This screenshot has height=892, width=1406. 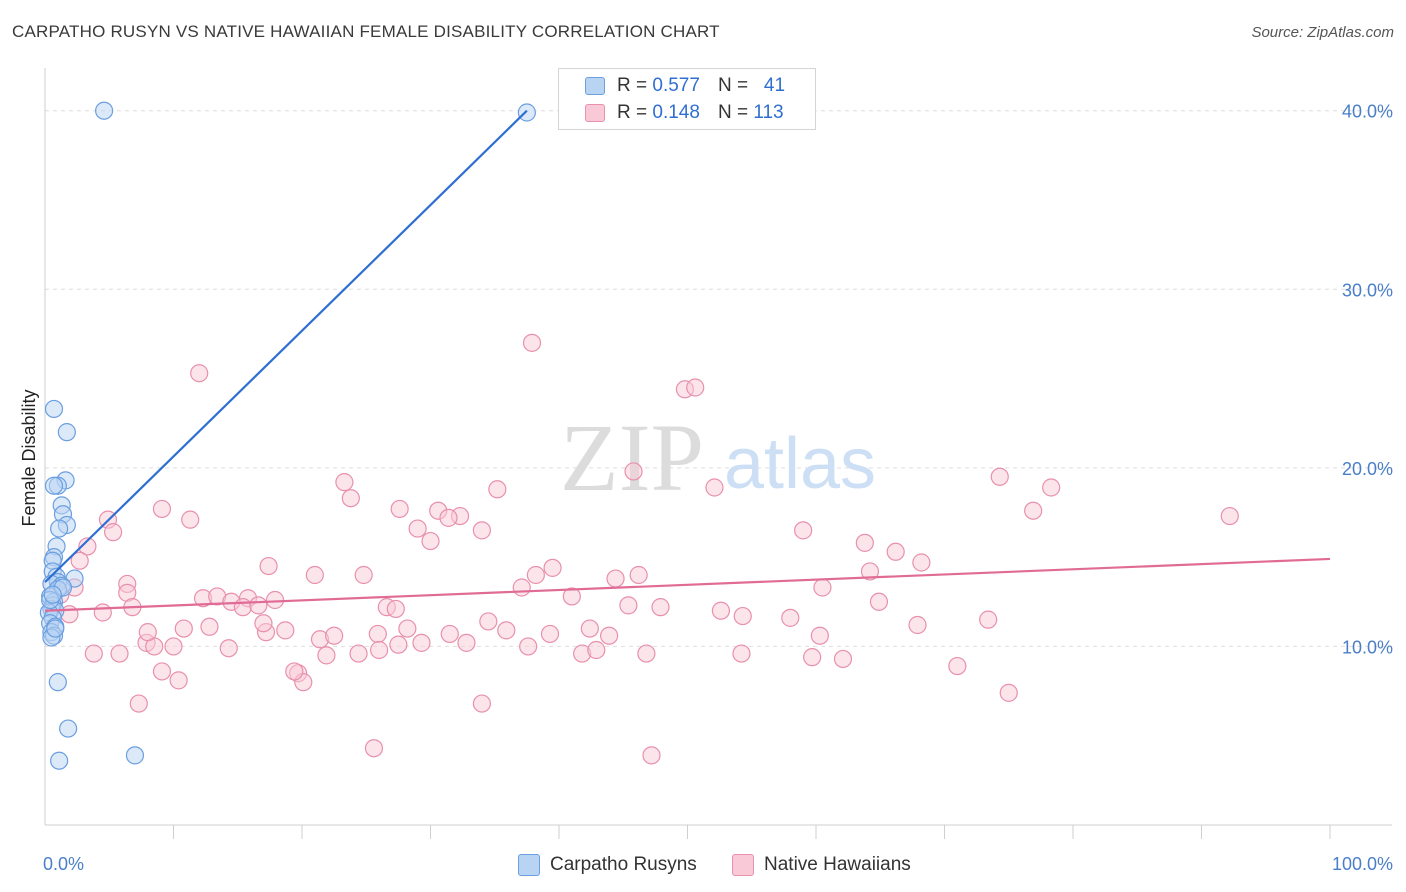 I want to click on bottom-legend-carpatho: Carpatho Rusyns, so click(x=607, y=865).